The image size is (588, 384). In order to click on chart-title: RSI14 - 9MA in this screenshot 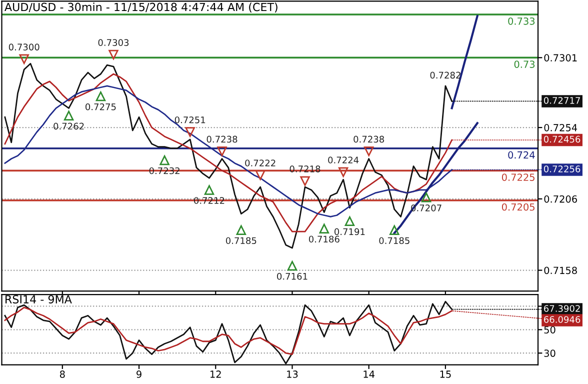, I will do `click(39, 299)`.